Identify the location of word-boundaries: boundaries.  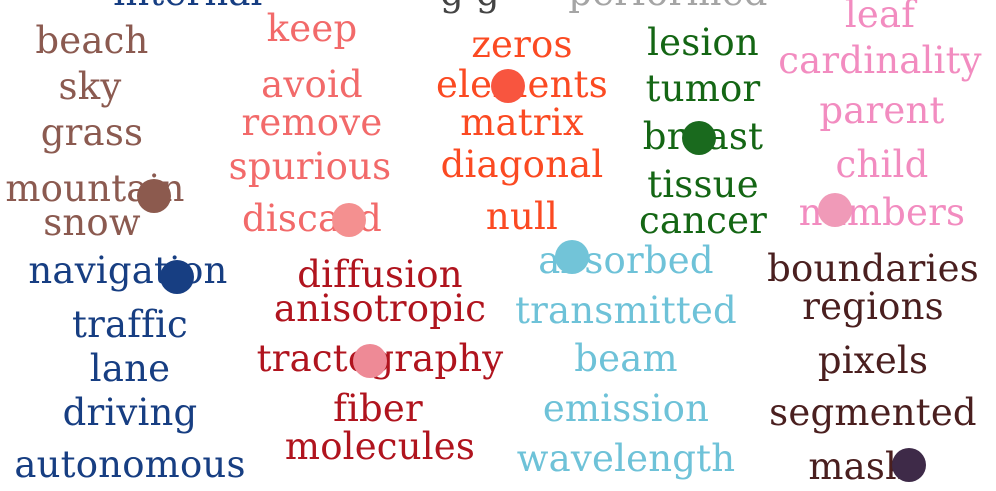
(873, 268).